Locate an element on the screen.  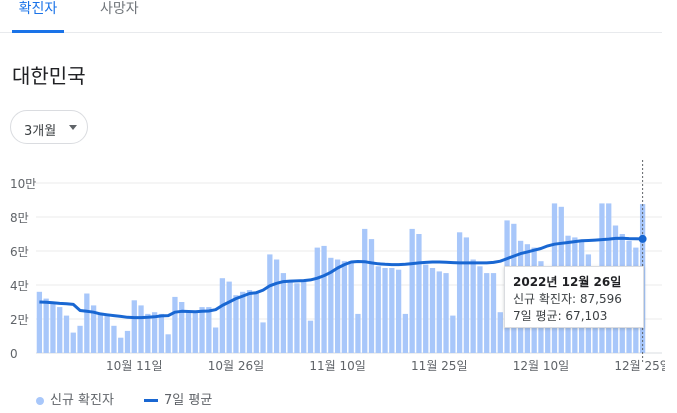
tab-bar: 확진자 사망자 is located at coordinates (331, 16).